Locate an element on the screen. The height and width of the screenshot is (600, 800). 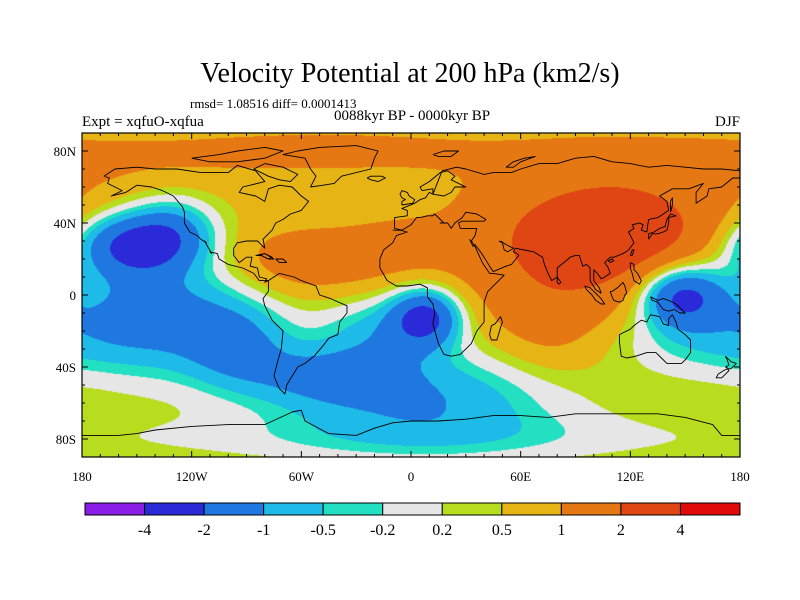
colorbar-label: 2 is located at coordinates (621, 530).